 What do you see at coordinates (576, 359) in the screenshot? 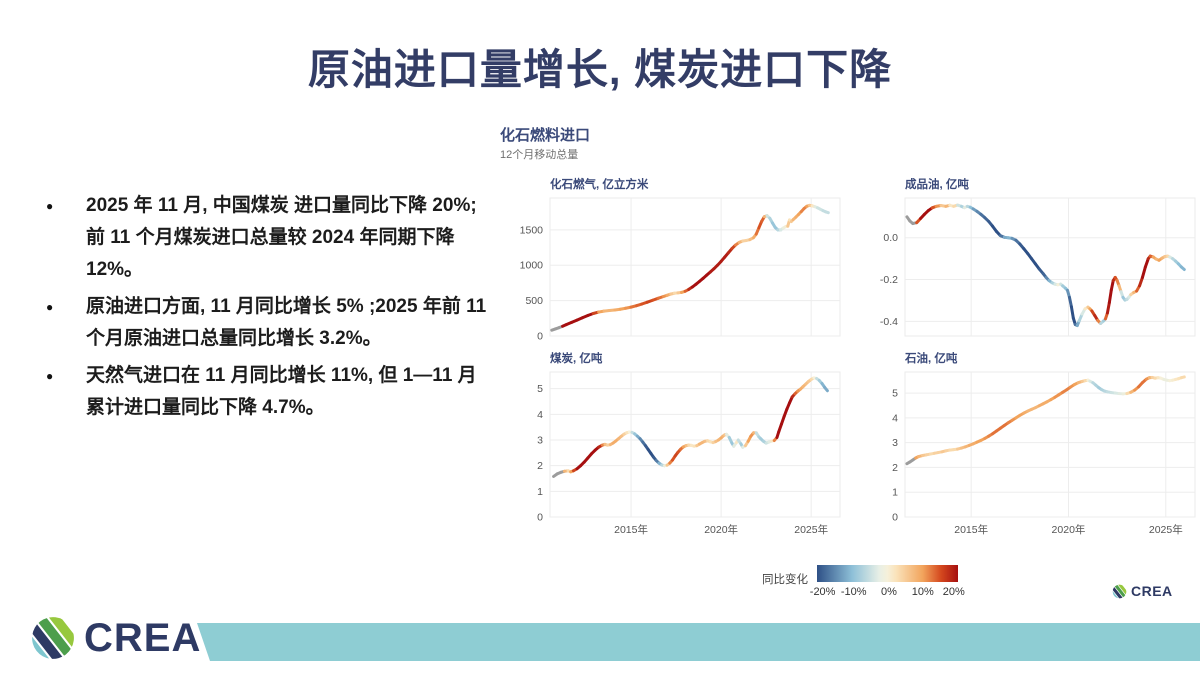
I see `chart-title-coal: 煤炭, 亿吨` at bounding box center [576, 359].